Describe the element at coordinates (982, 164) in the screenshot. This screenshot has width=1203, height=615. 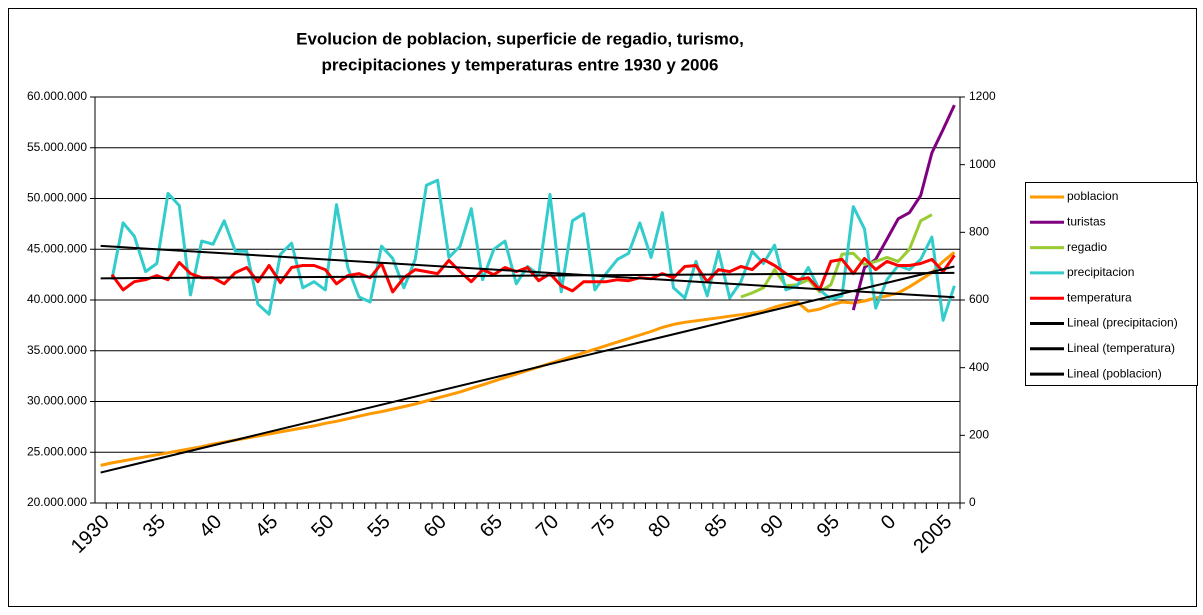
I see `y2-tick-label: 1000` at that location.